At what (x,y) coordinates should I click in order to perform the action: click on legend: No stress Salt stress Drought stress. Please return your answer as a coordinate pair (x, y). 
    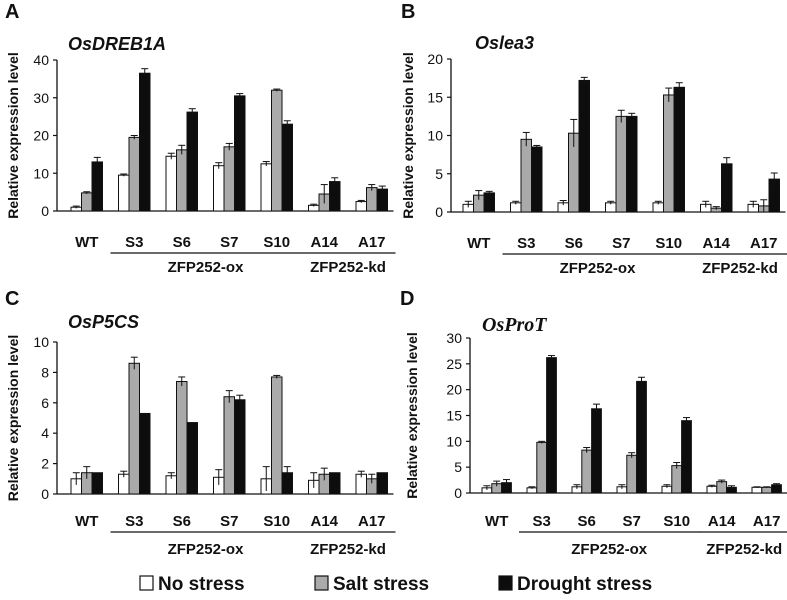
    Looking at the image, I should click on (395, 584).